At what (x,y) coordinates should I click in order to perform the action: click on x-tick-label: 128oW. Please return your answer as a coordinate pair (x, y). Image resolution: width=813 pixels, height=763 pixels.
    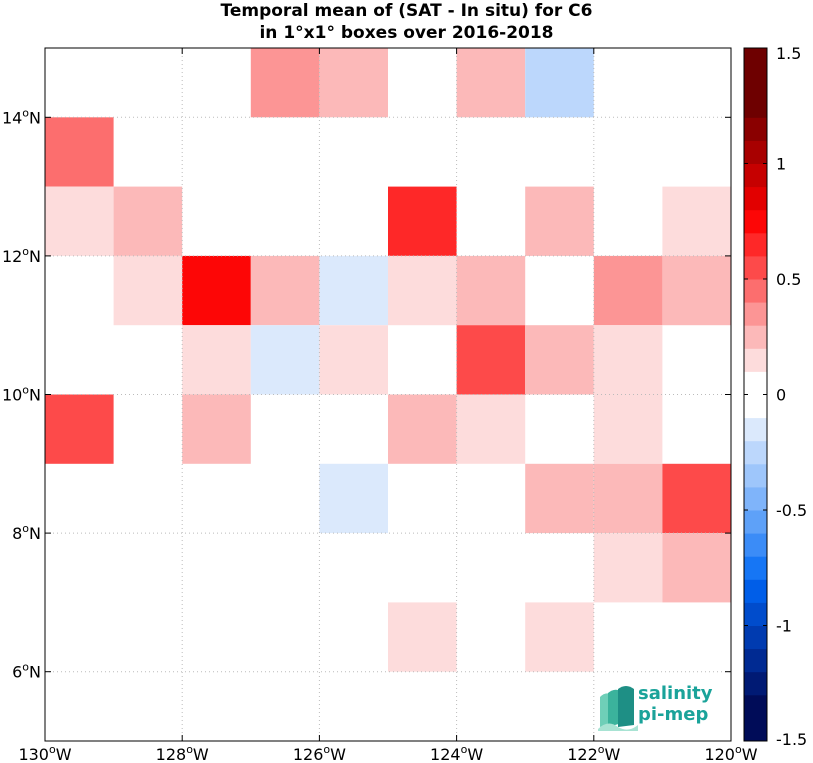
    Looking at the image, I should click on (182, 753).